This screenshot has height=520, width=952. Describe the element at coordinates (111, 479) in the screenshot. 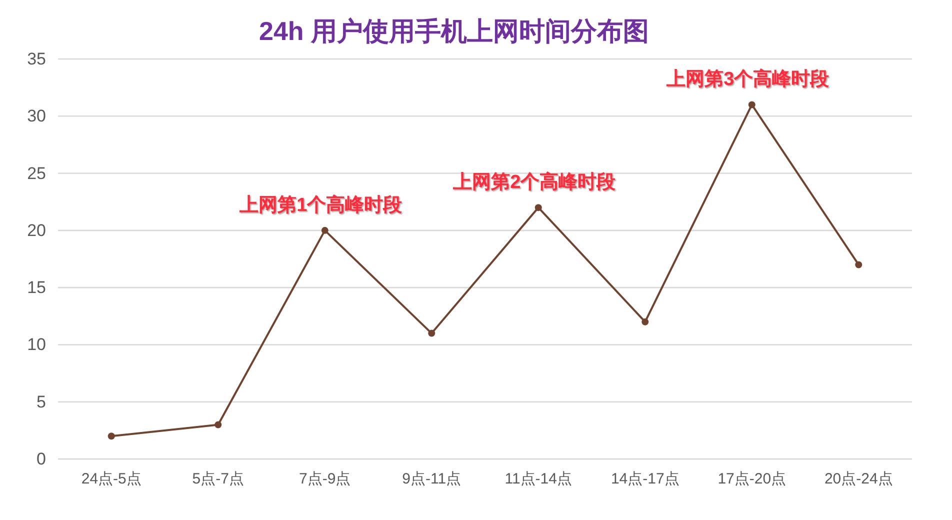

I see `x-tick-label: 24点-5点` at that location.